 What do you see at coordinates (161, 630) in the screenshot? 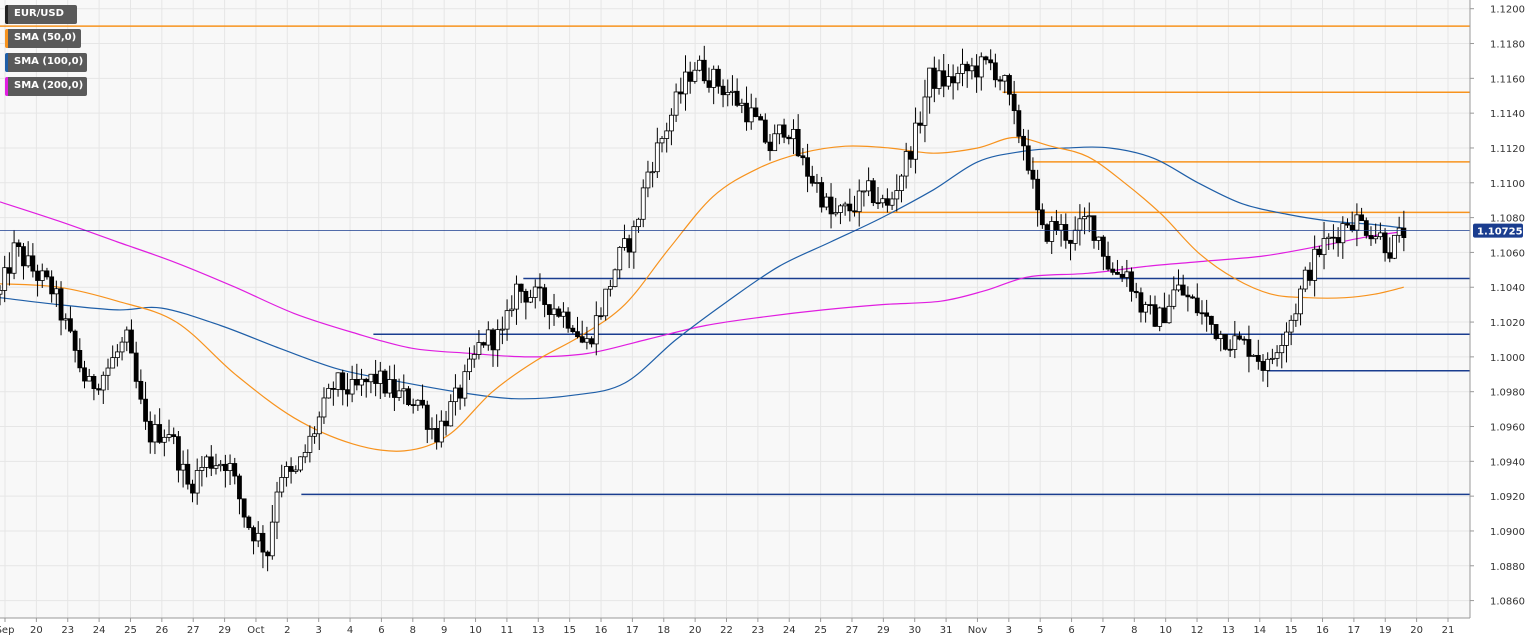
I see `x-tick-label: 26` at bounding box center [161, 630].